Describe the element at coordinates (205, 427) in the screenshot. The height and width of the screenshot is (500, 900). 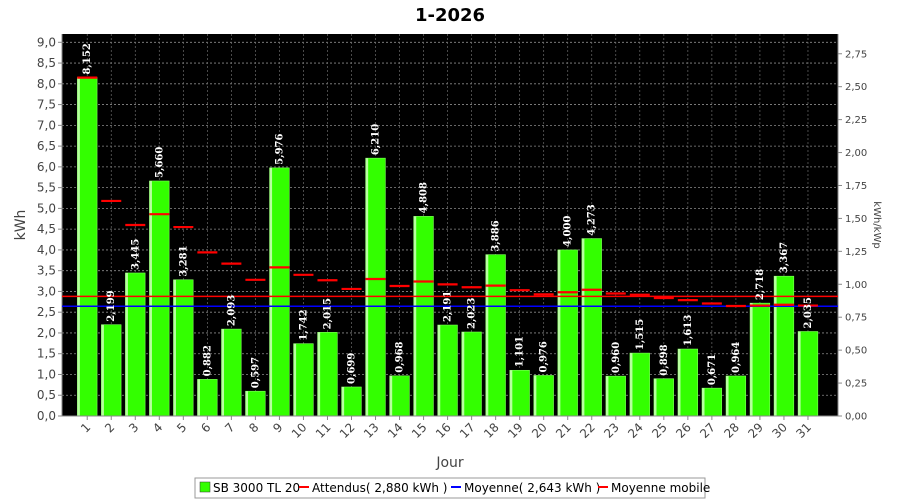
I see `x-tick-label: 6` at that location.